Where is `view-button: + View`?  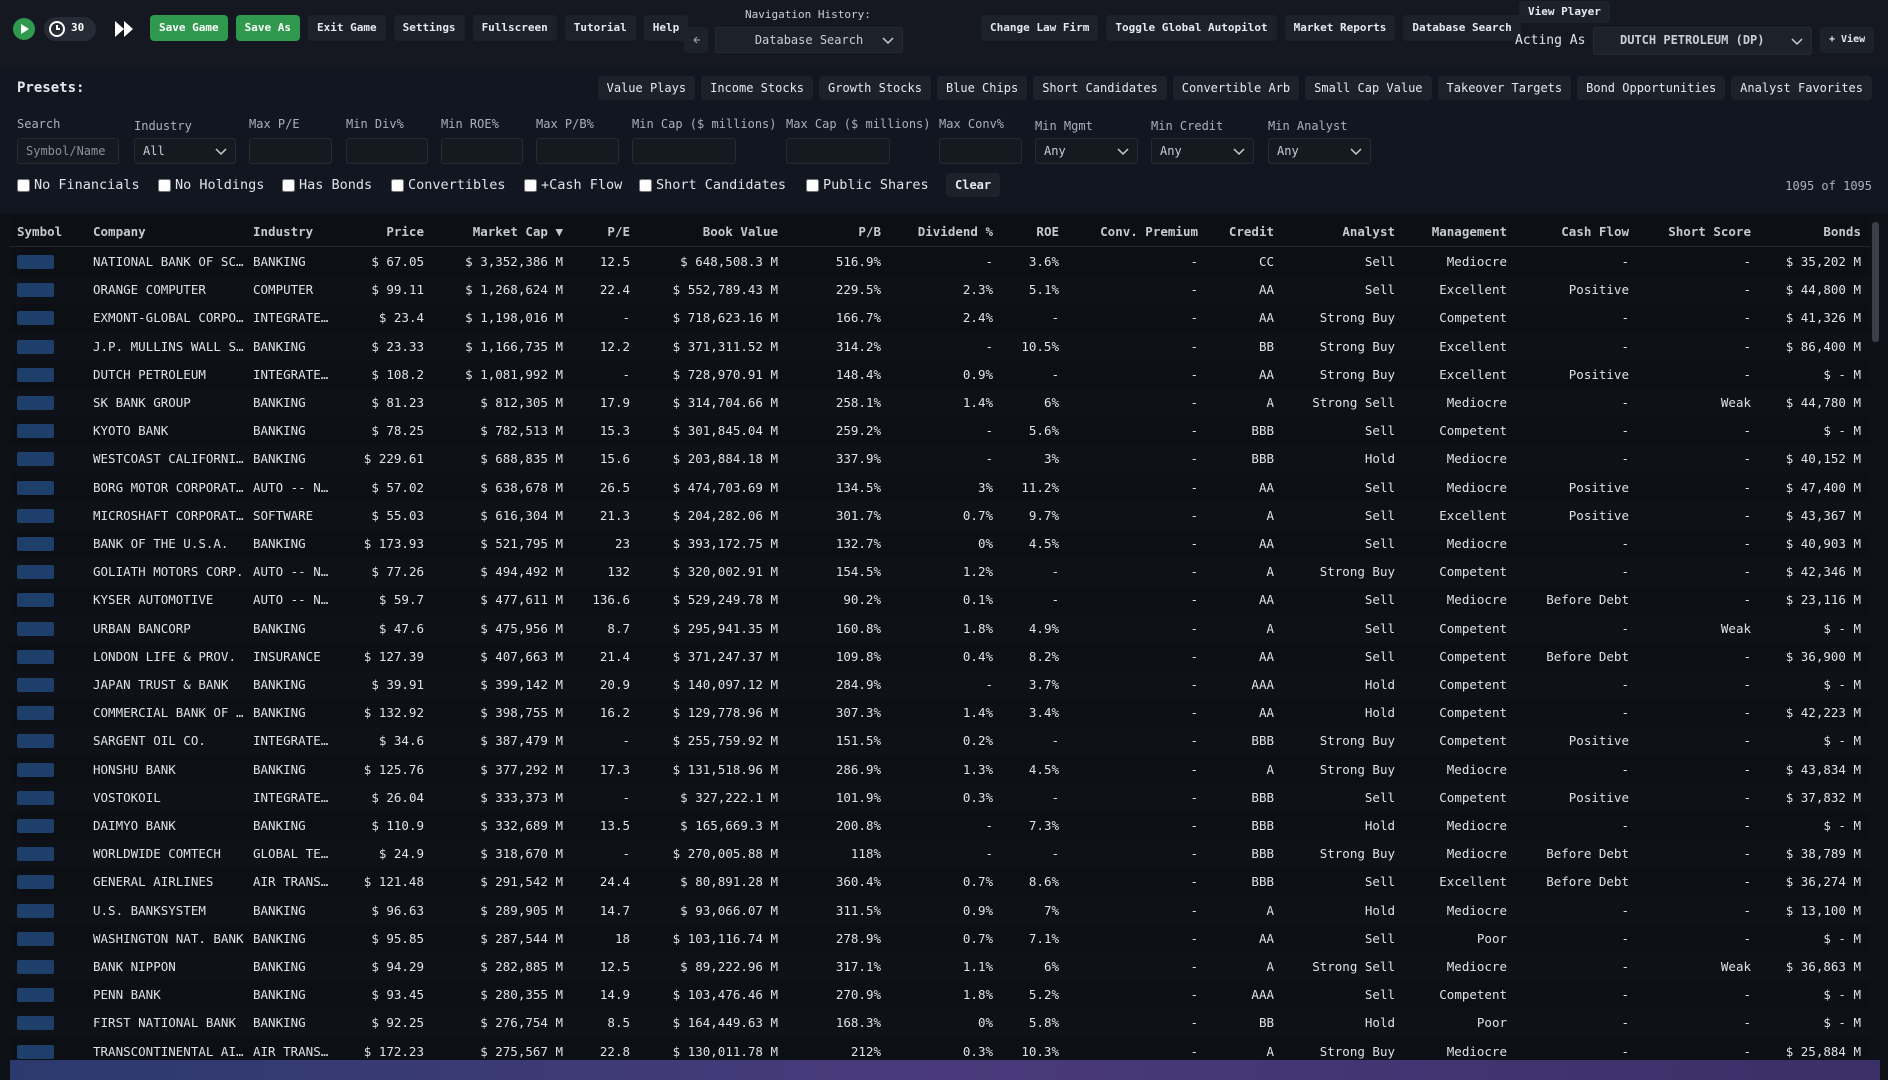
view-button: + View is located at coordinates (1847, 40).